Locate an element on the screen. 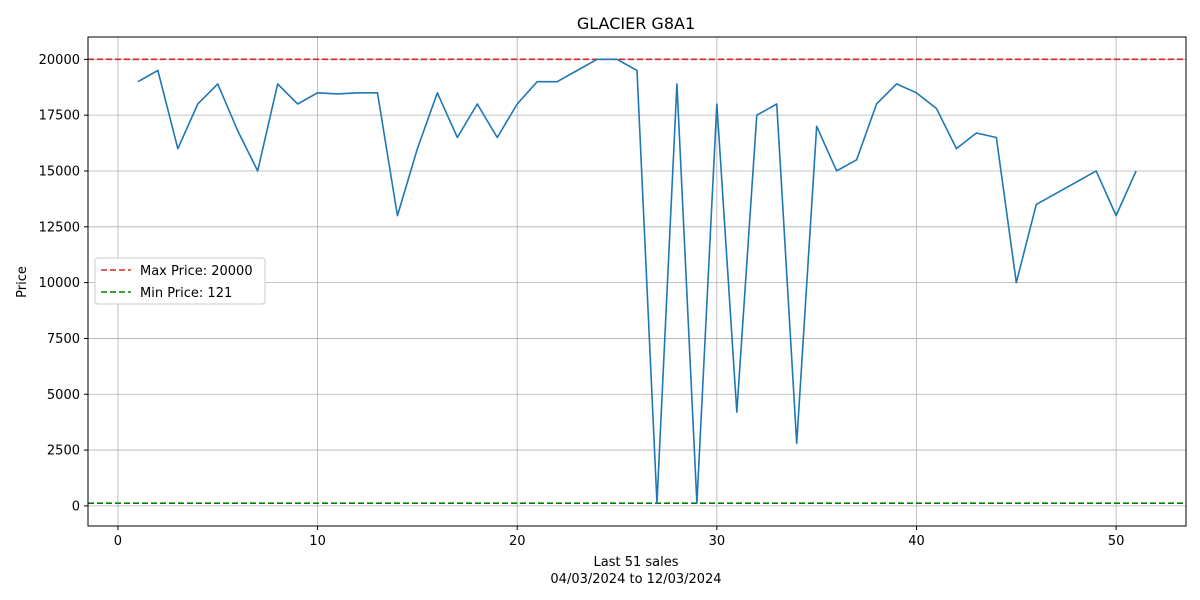  y-tick-label-1: 2500 is located at coordinates (63, 451).